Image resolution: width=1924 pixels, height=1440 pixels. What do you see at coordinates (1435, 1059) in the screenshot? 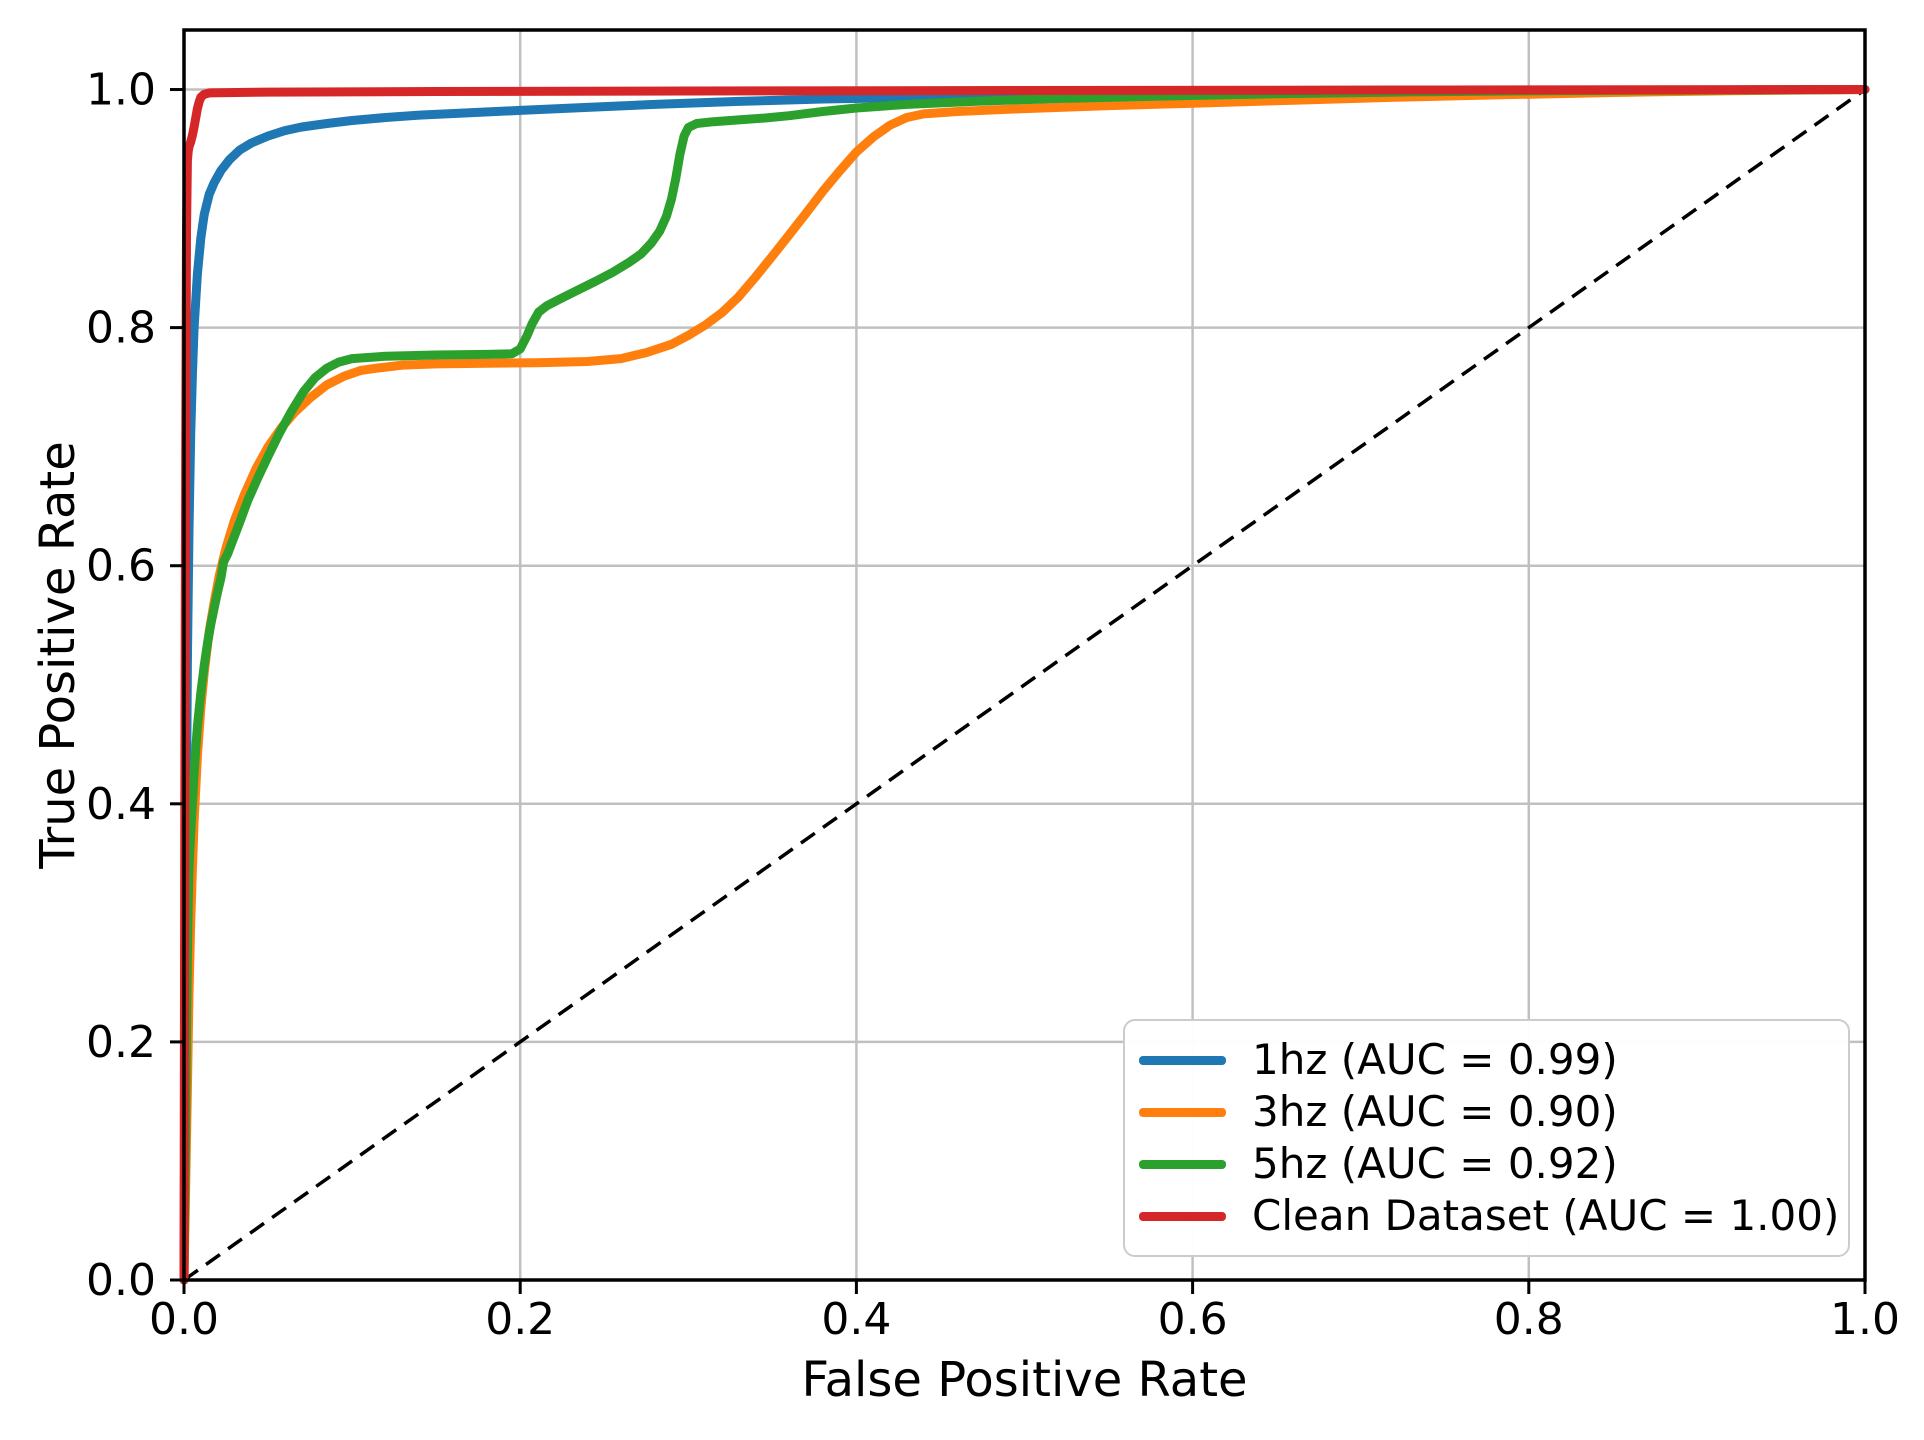
I see `legend-label: 1hz (AUC = 0.99)` at bounding box center [1435, 1059].